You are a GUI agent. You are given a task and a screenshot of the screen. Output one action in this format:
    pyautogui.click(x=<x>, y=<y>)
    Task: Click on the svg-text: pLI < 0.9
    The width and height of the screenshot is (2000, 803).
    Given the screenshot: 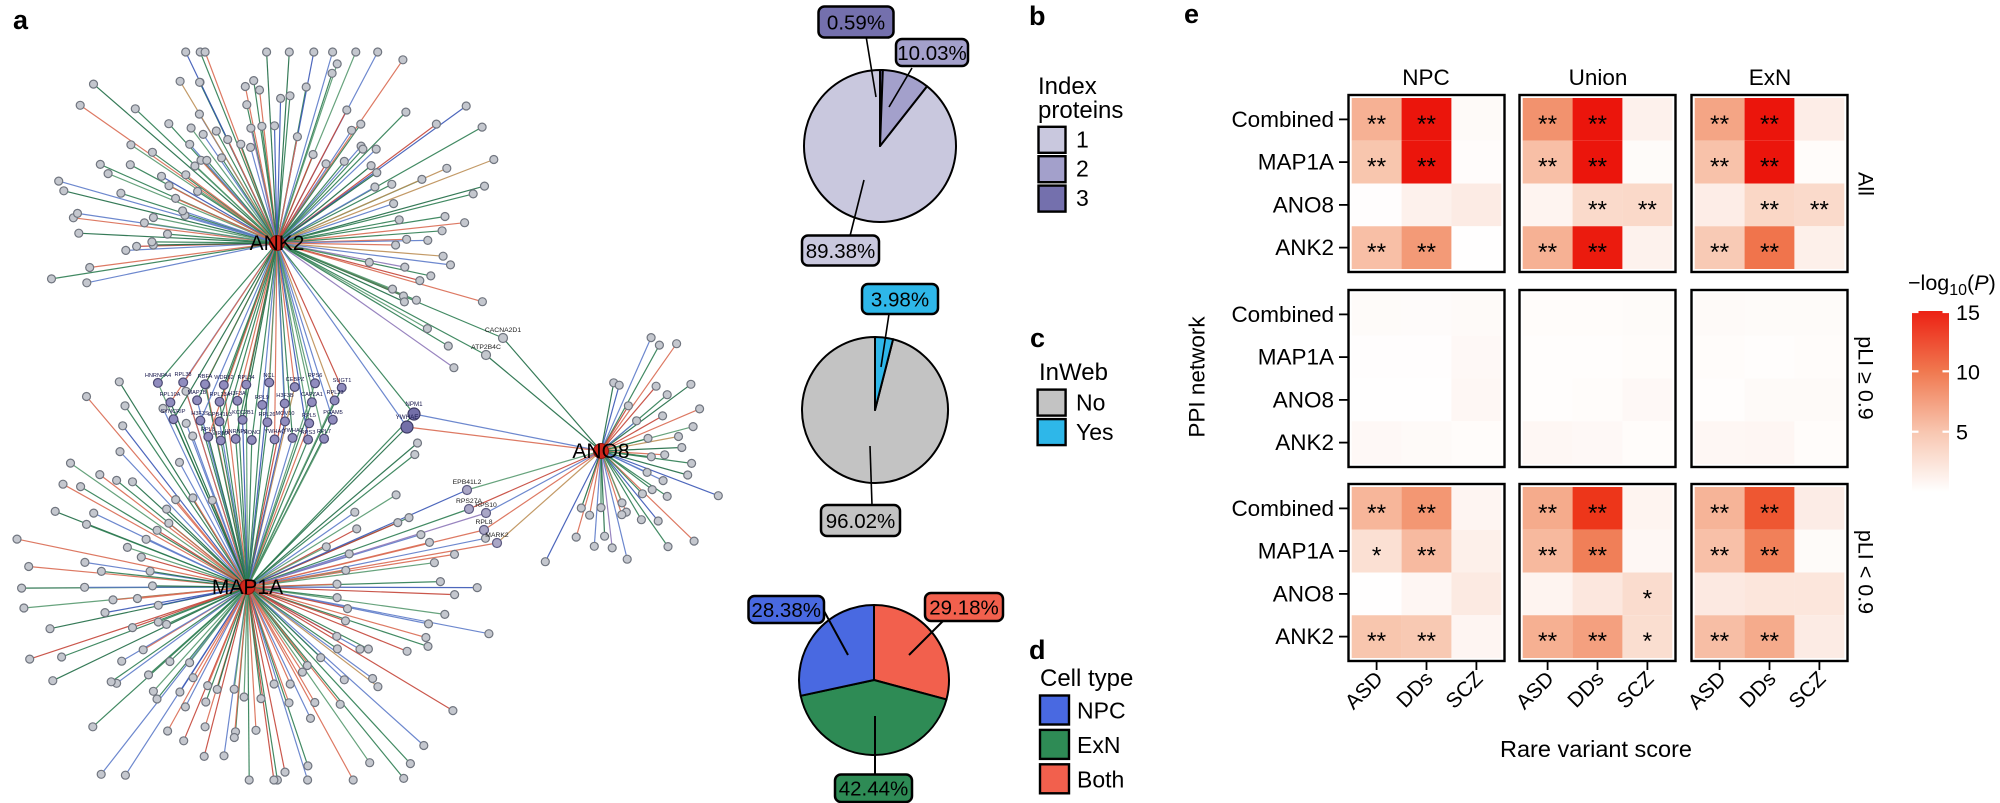 What is the action you would take?
    pyautogui.click(x=1866, y=572)
    